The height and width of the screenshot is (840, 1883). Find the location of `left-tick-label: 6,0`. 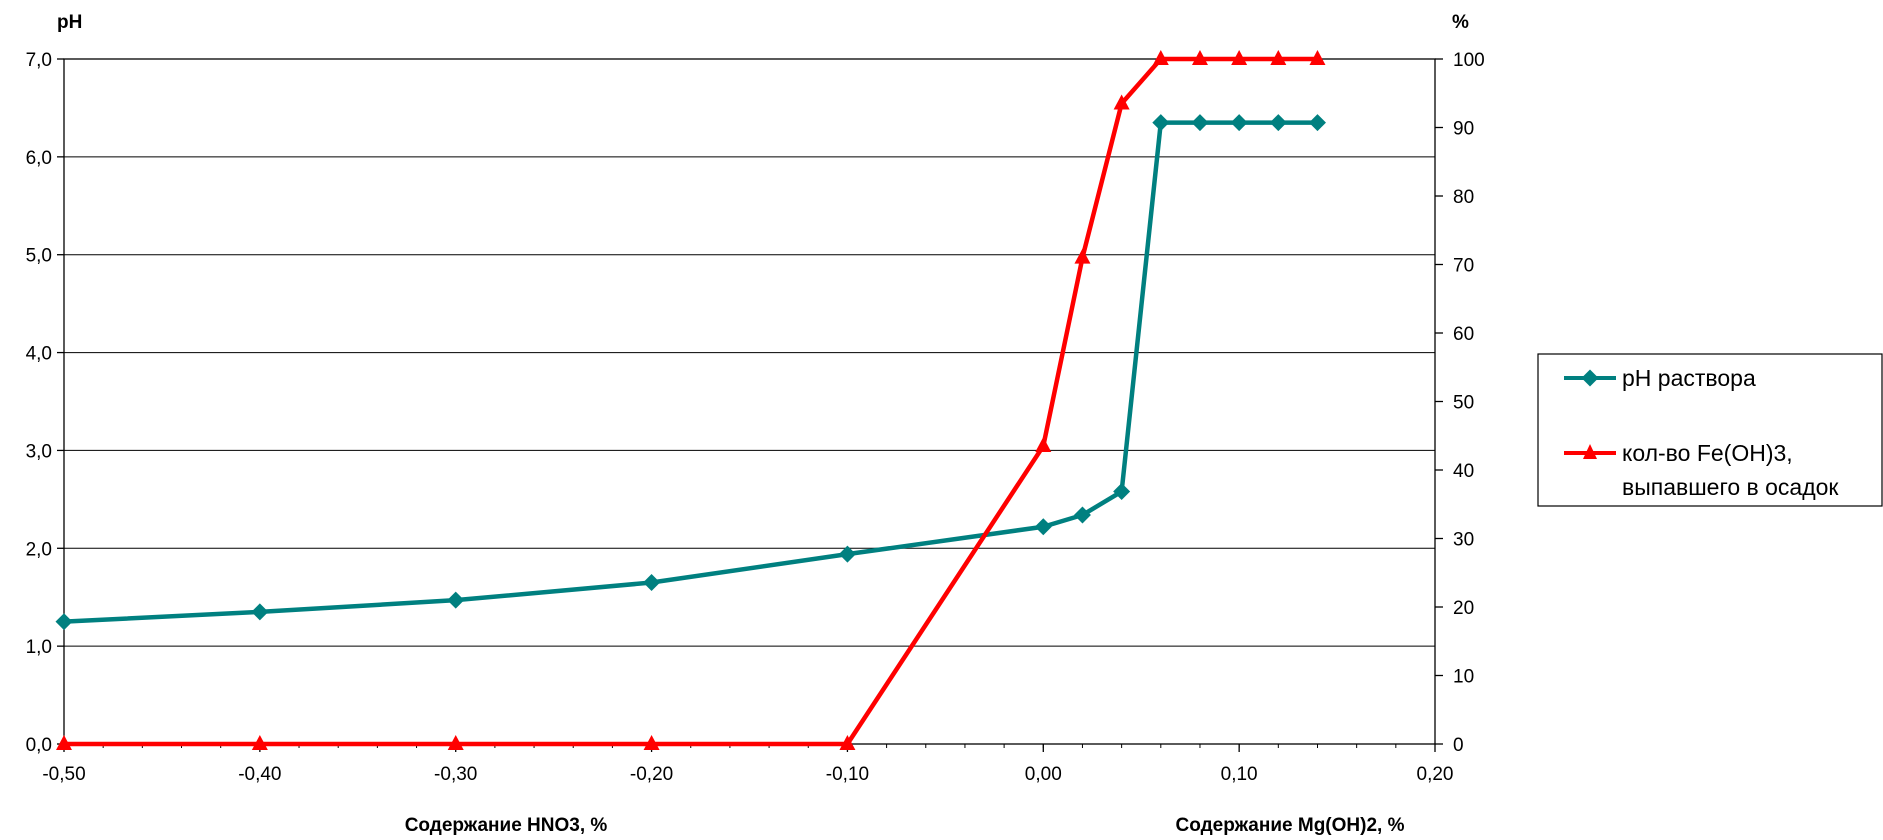

left-tick-label: 6,0 is located at coordinates (39, 158).